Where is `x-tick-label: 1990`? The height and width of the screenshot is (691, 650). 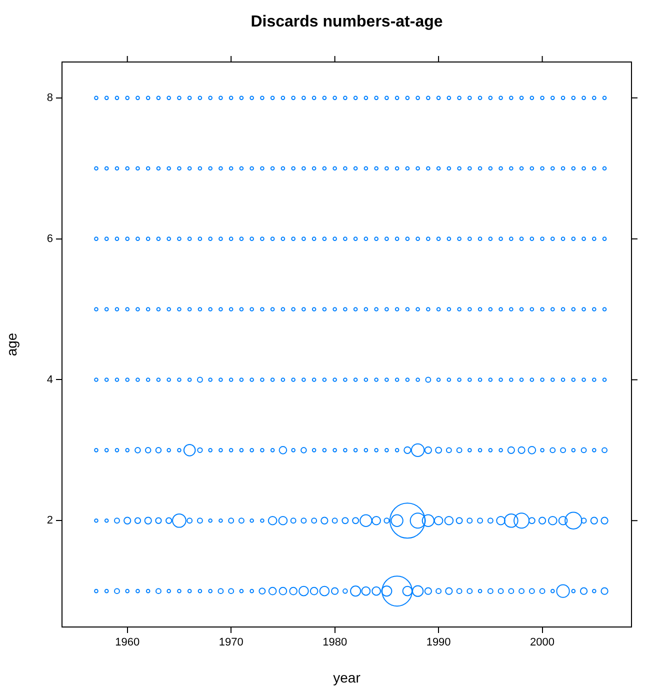 x-tick-label: 1990 is located at coordinates (438, 642).